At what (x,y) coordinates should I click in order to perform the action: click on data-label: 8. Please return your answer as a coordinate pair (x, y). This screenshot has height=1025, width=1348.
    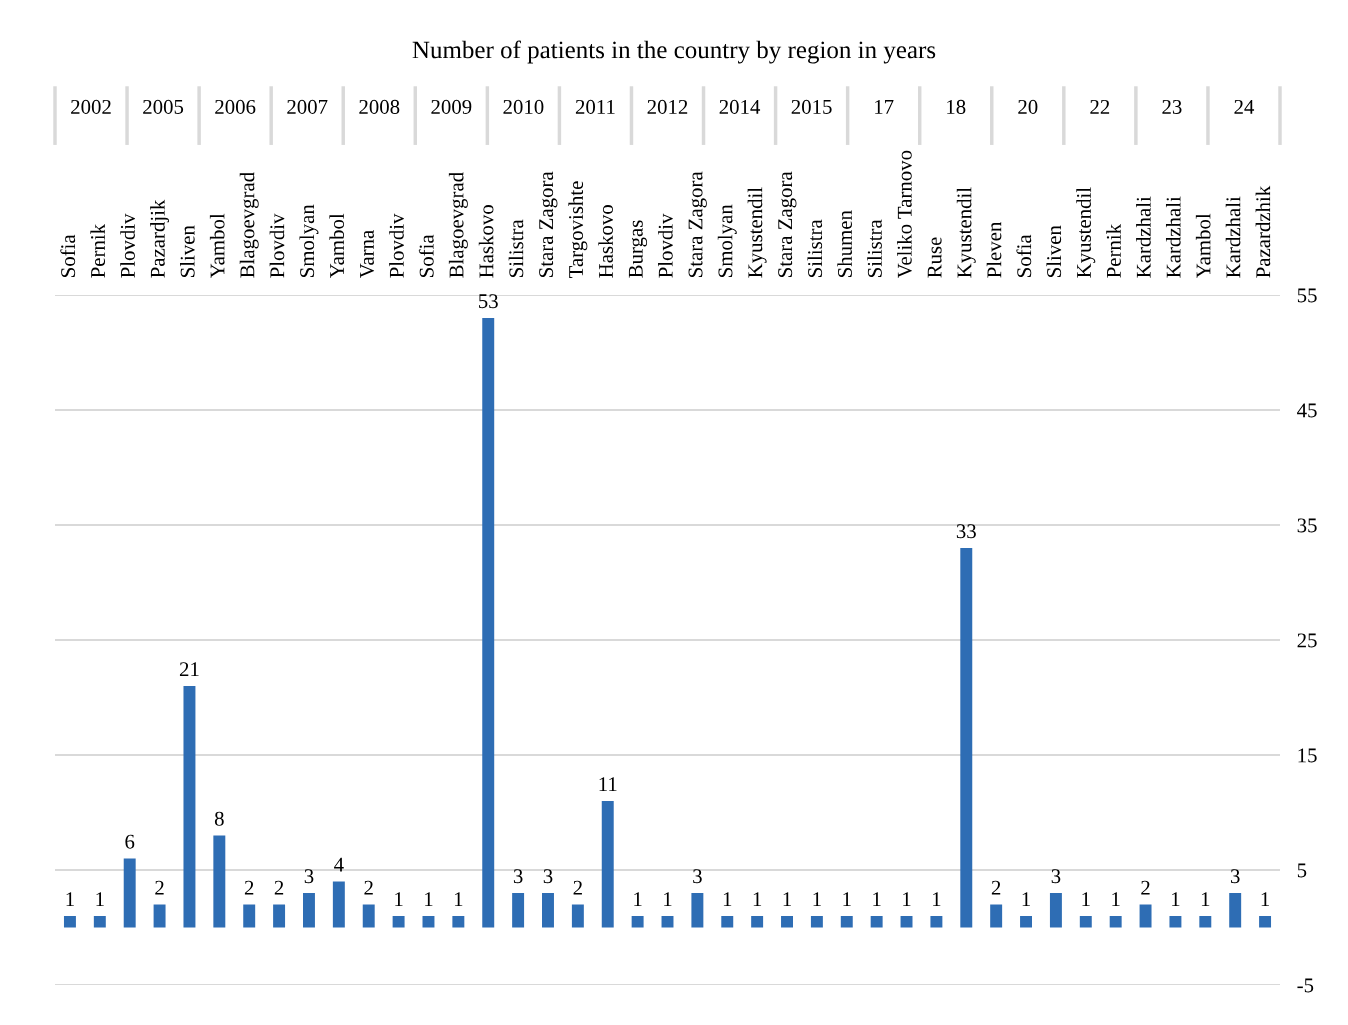
    Looking at the image, I should click on (219, 818).